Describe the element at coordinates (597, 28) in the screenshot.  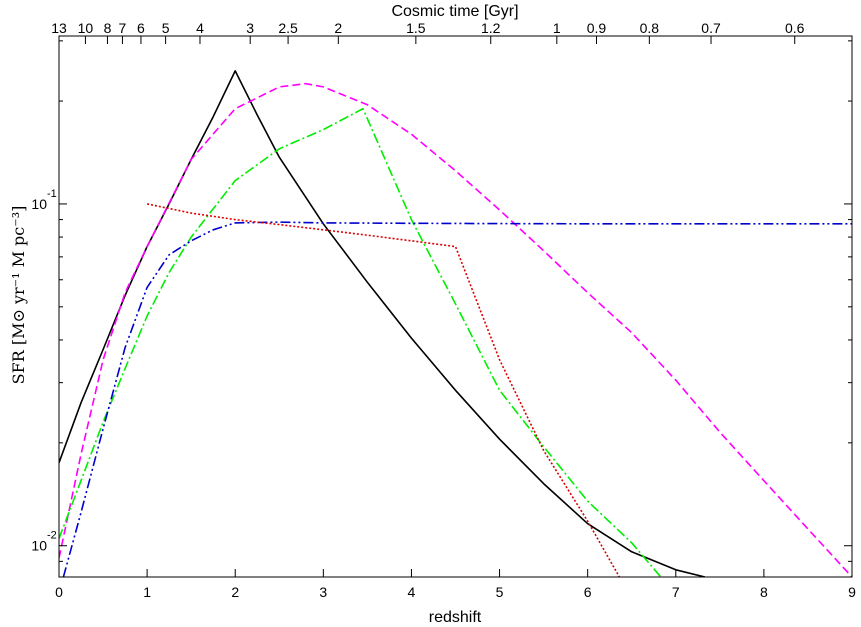
I see `top-tick-label: 0.9` at that location.